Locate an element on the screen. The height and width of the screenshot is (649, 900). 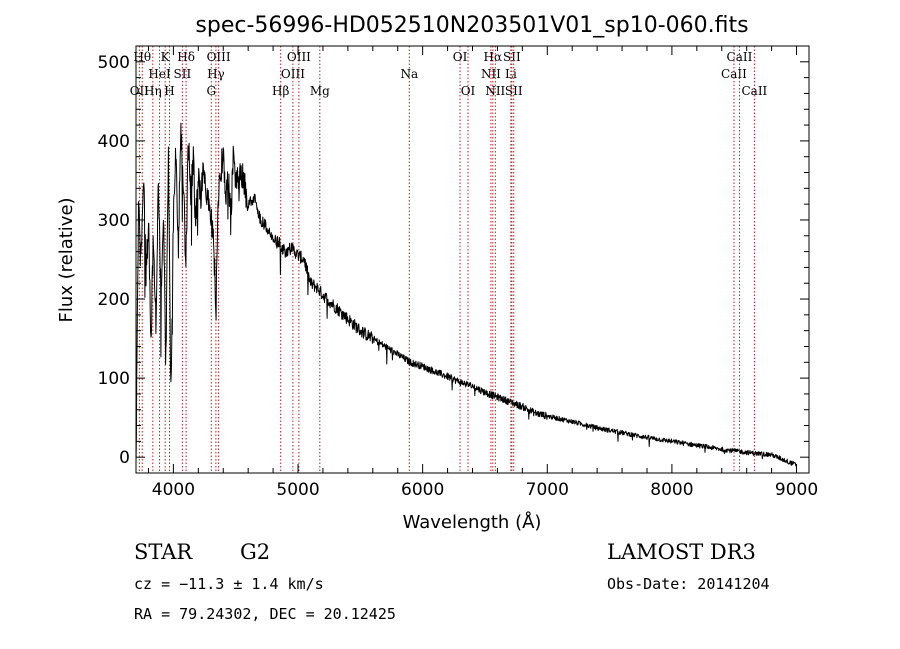
x-axis-label: Wavelength (Å) is located at coordinates (472, 522).